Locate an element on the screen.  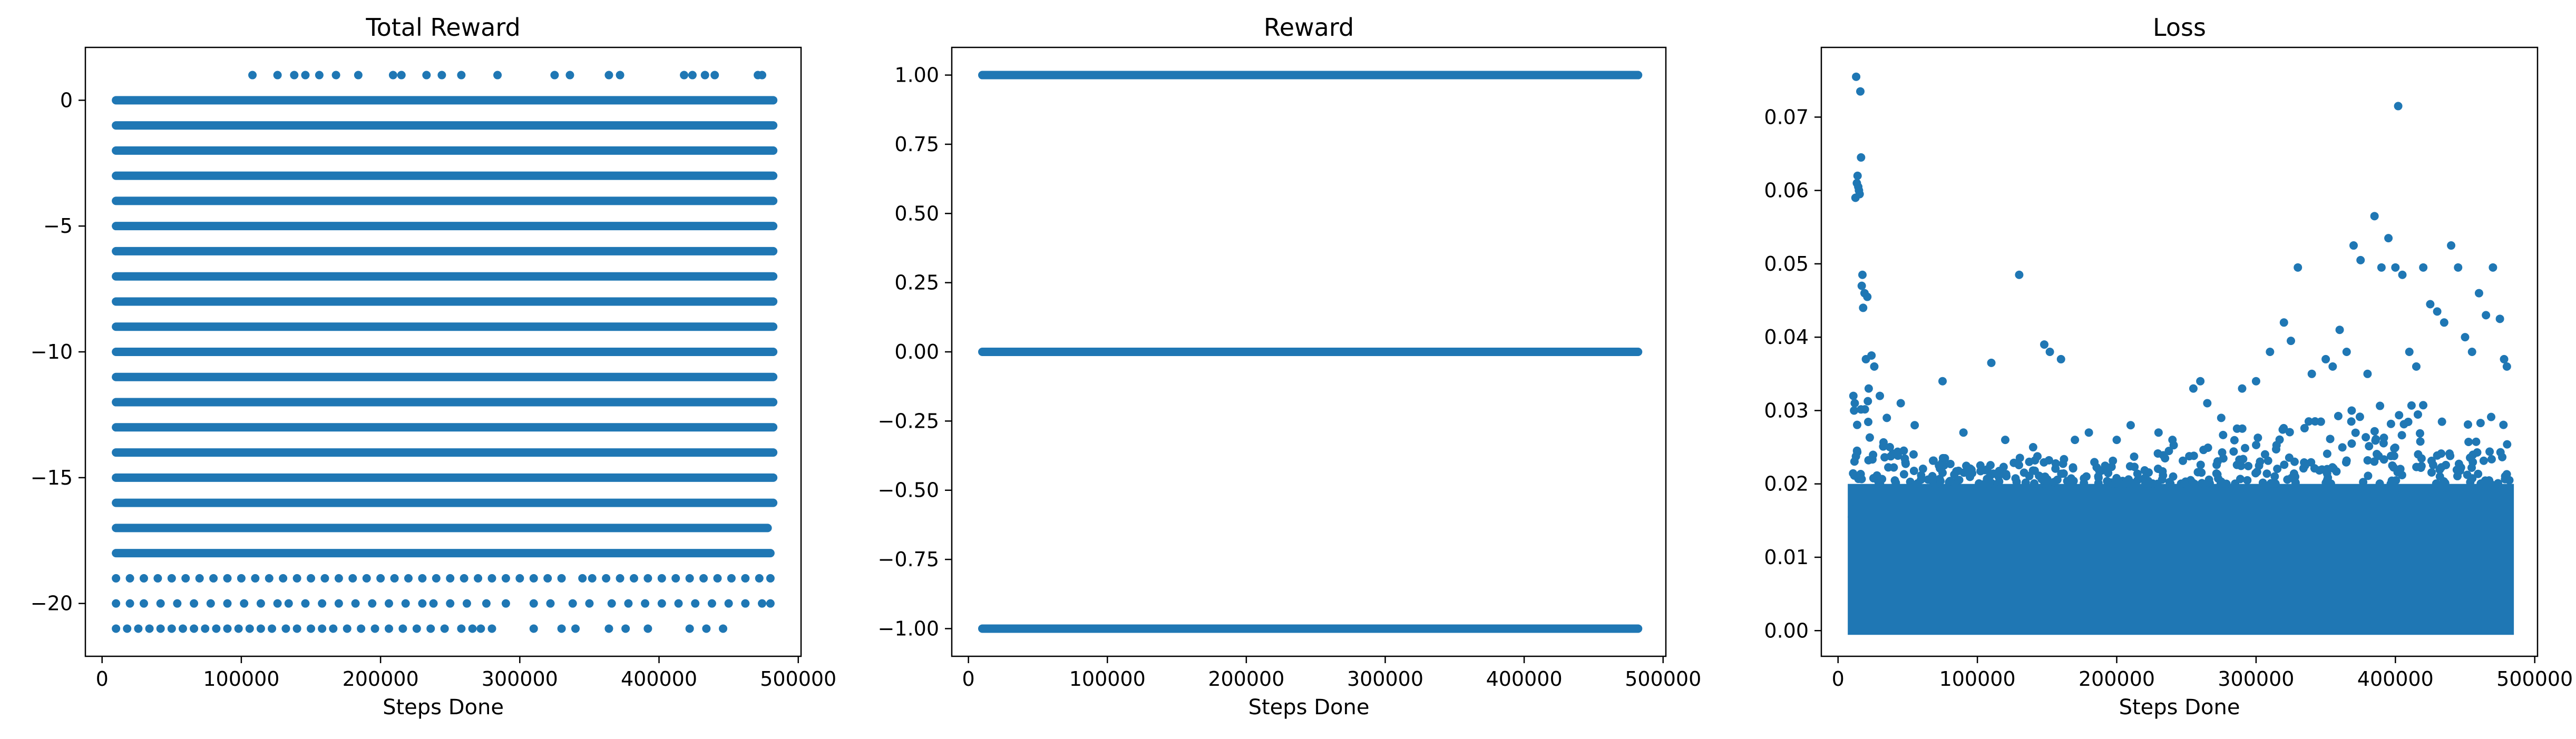
x-tick-label: 500000 is located at coordinates (1663, 679).